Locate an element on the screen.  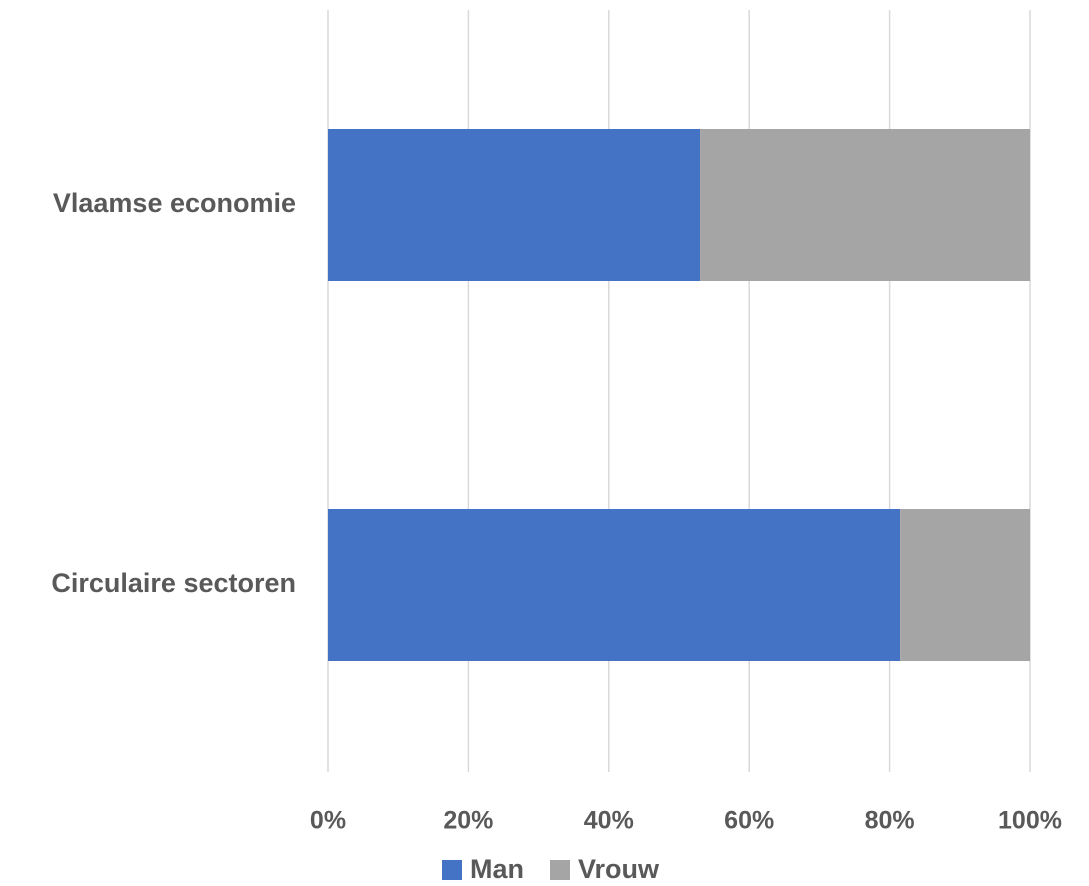
tick-label-5: 100% is located at coordinates (1030, 821).